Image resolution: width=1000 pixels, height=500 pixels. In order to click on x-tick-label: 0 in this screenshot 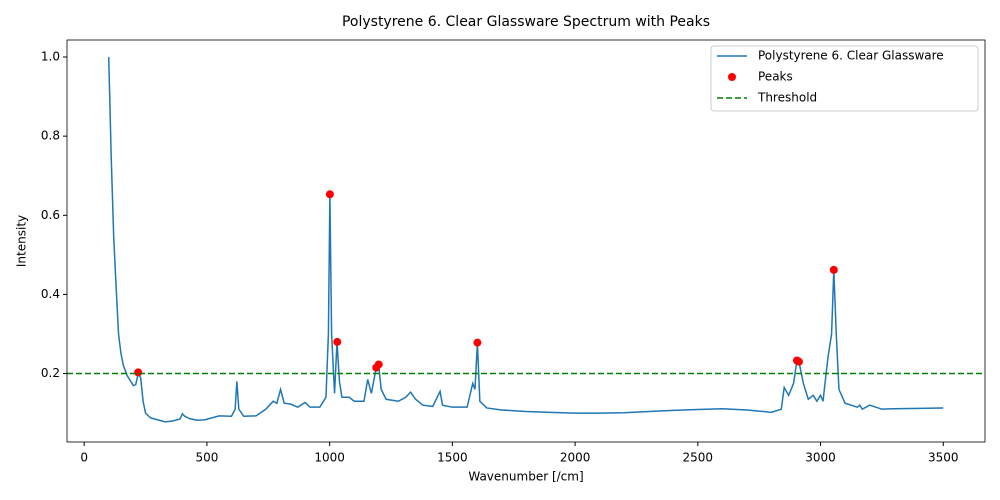, I will do `click(84, 458)`.